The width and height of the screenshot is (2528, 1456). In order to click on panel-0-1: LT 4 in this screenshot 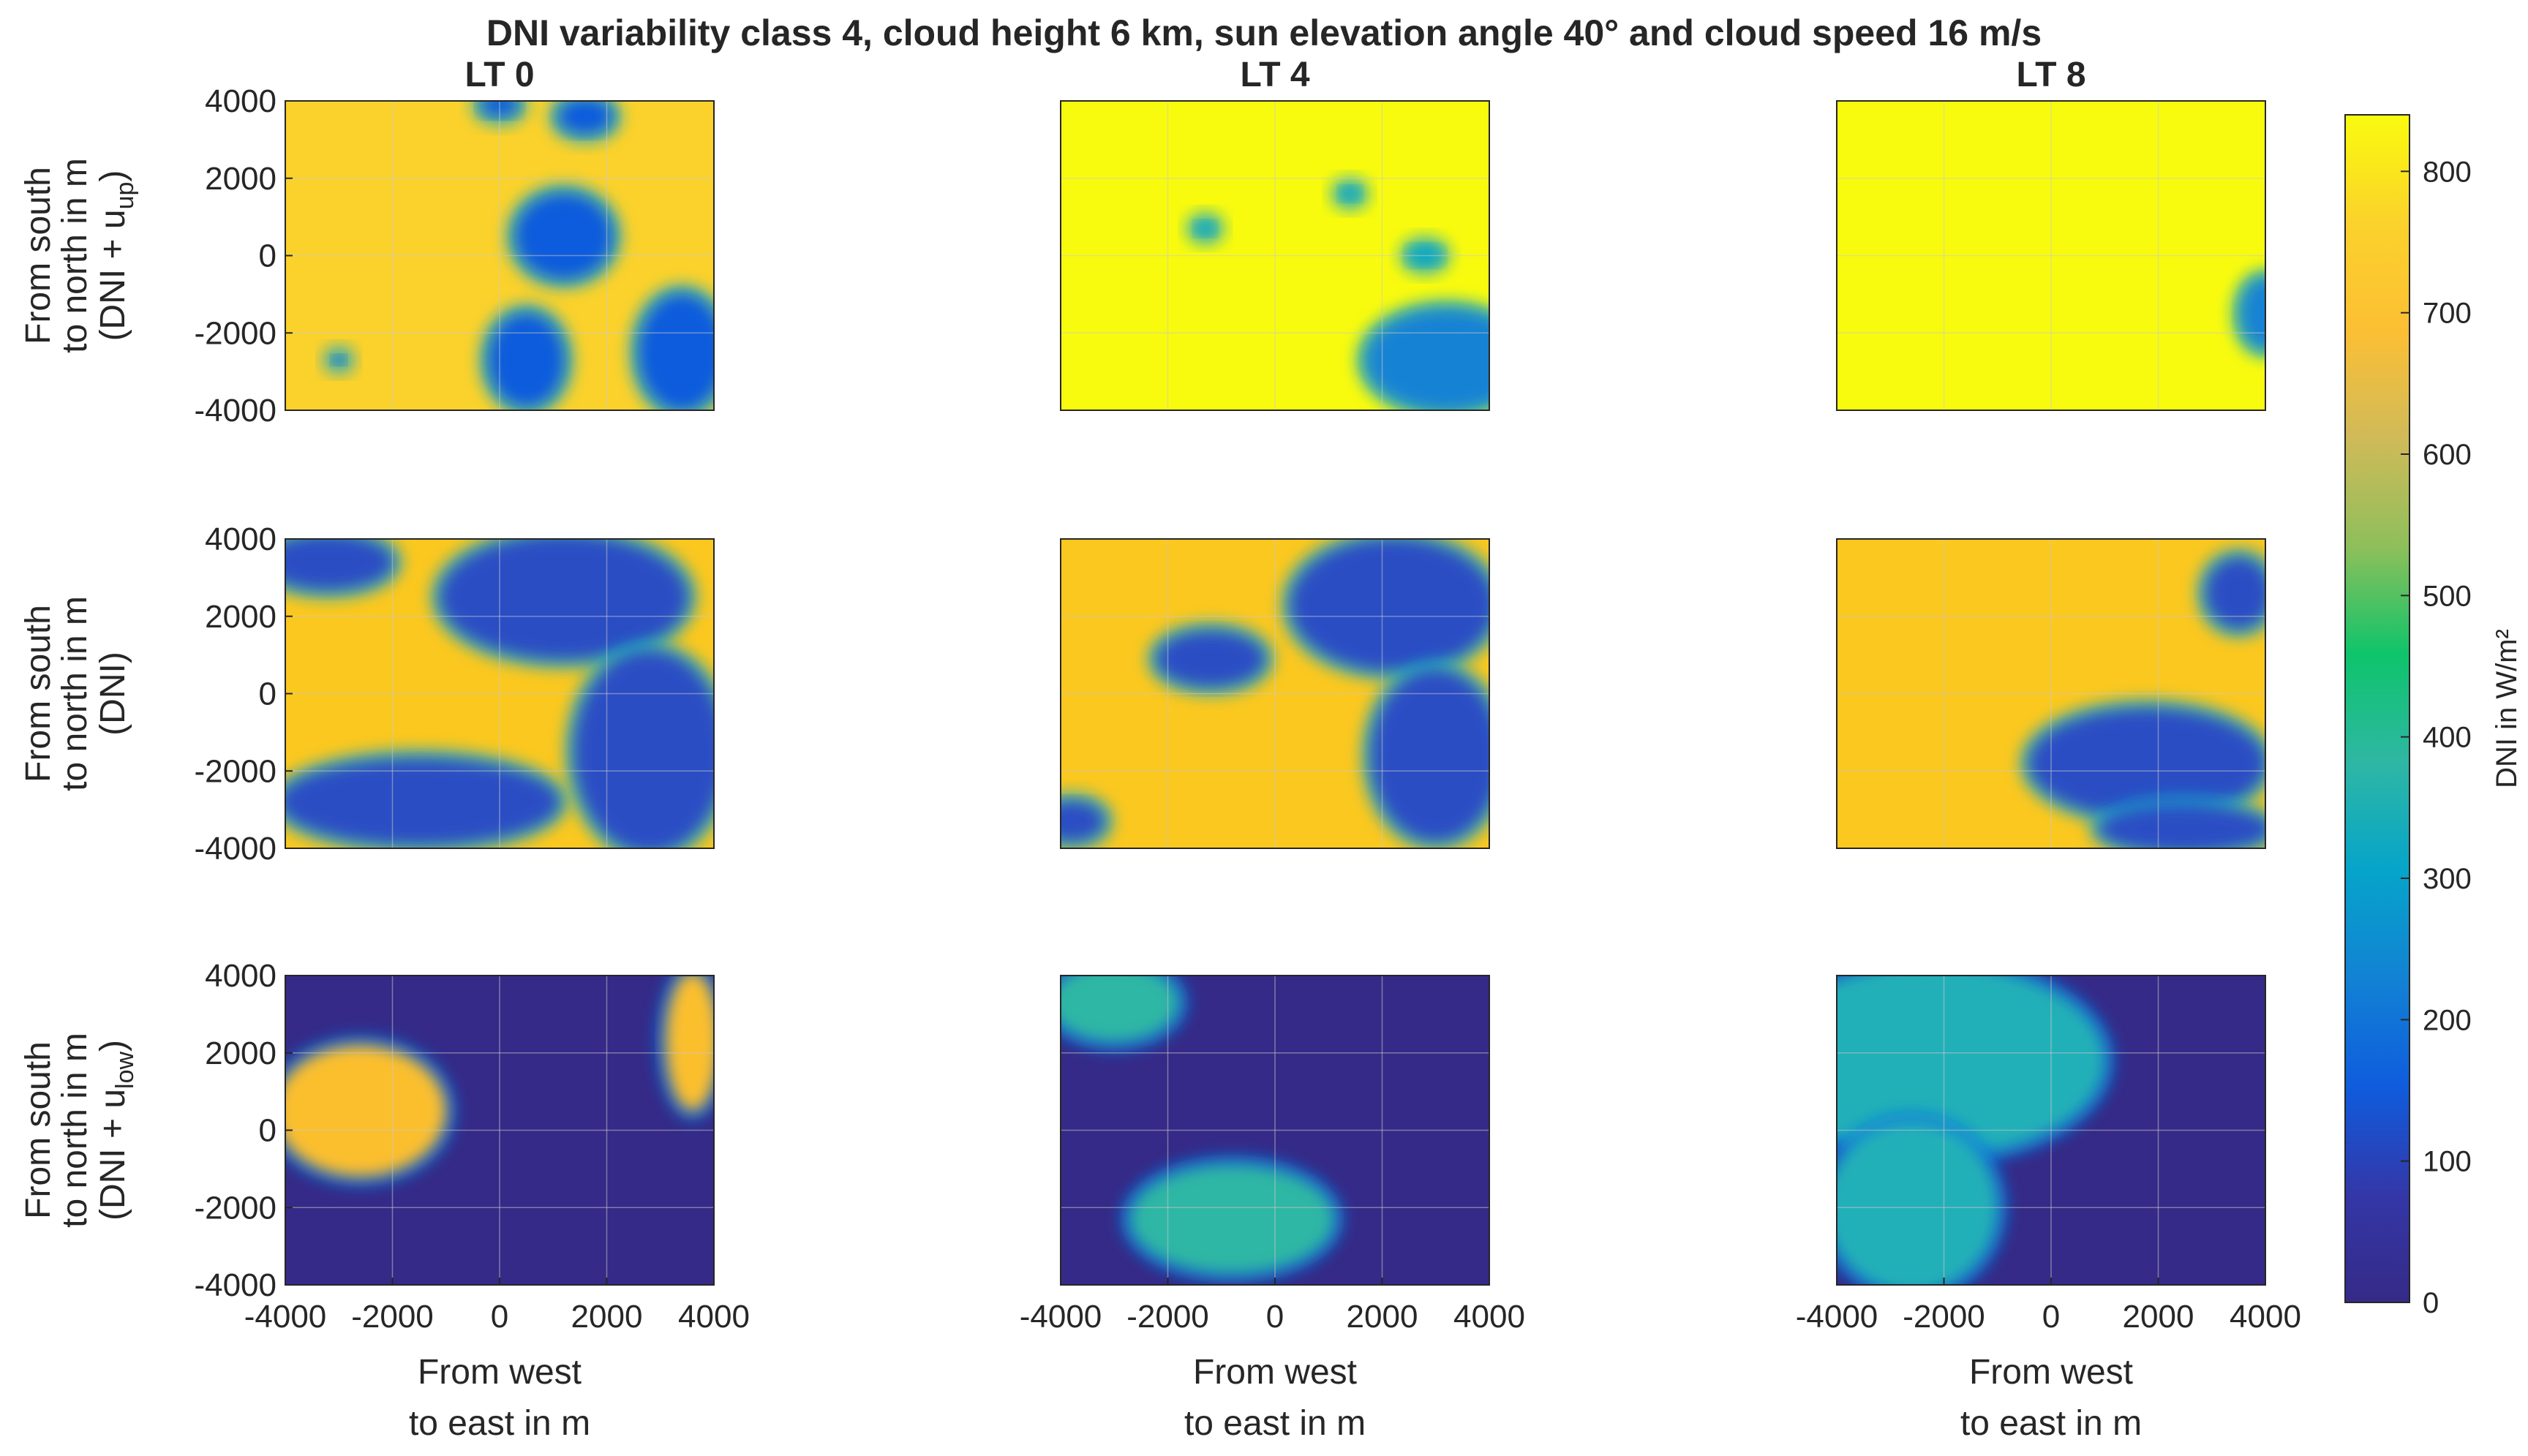, I will do `click(1275, 234)`.